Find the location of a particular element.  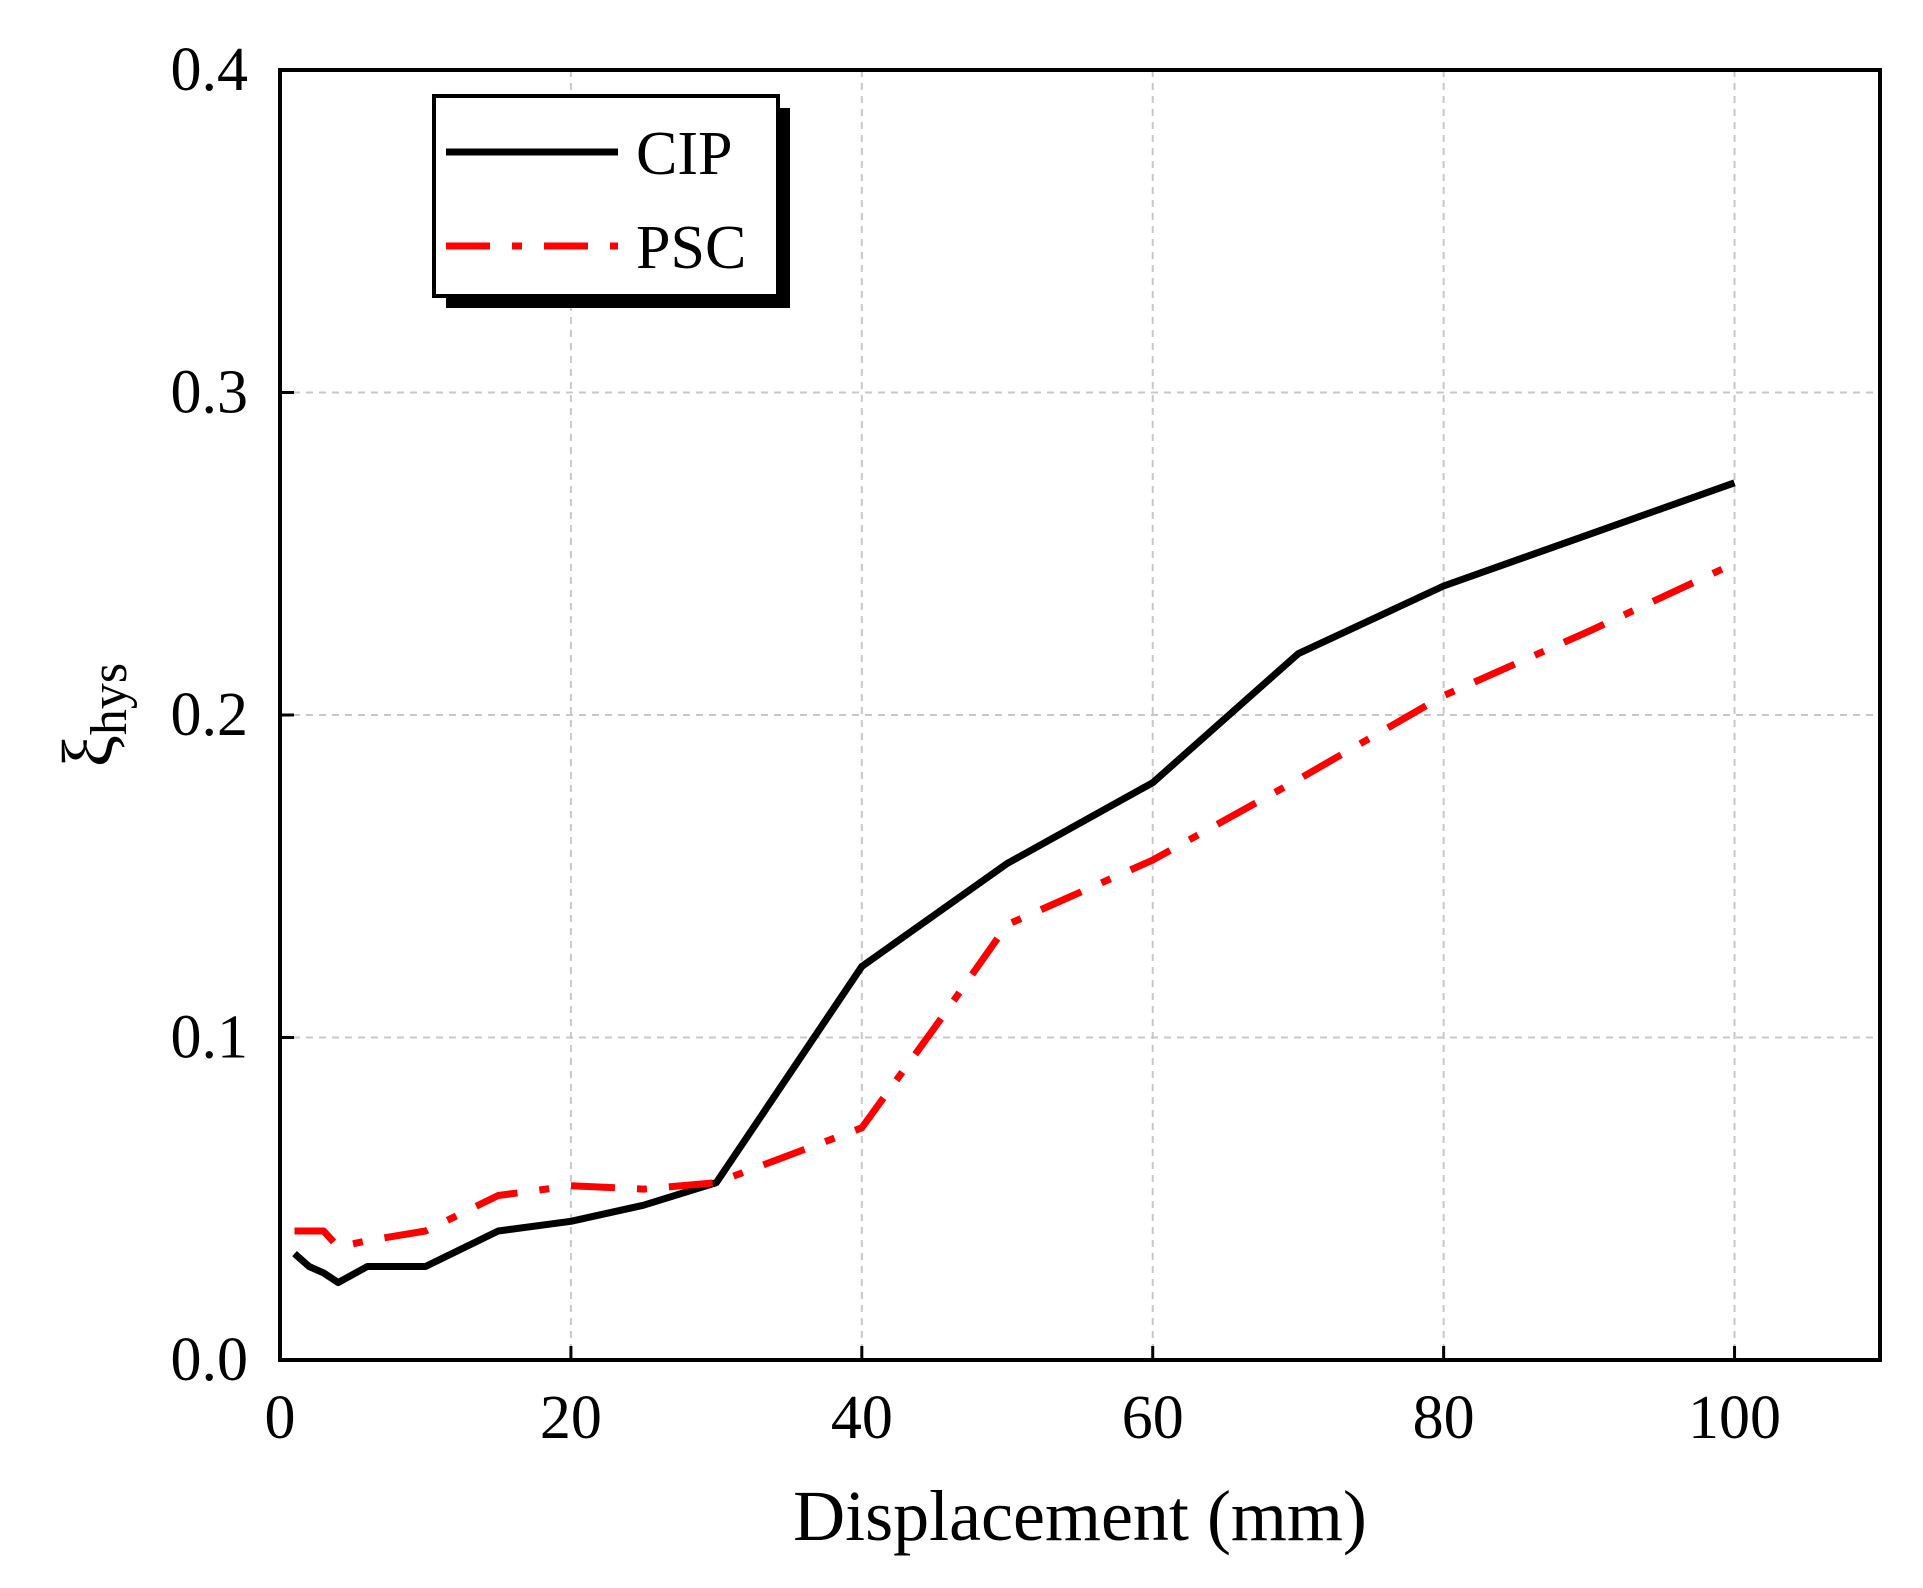

y-tick-label: 0.2 is located at coordinates (210, 715).